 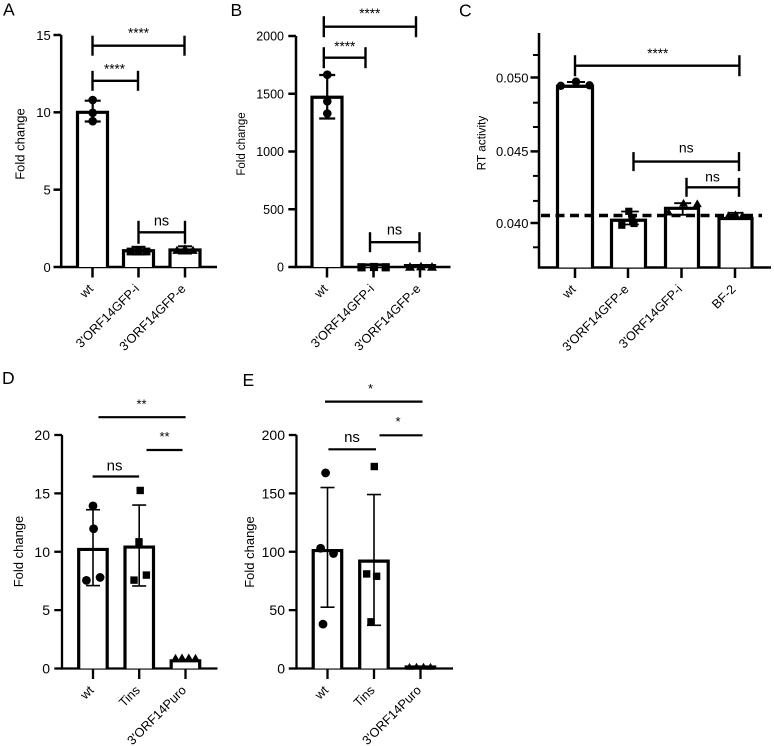 I want to click on svg-text: 0.045, so click(x=512, y=151).